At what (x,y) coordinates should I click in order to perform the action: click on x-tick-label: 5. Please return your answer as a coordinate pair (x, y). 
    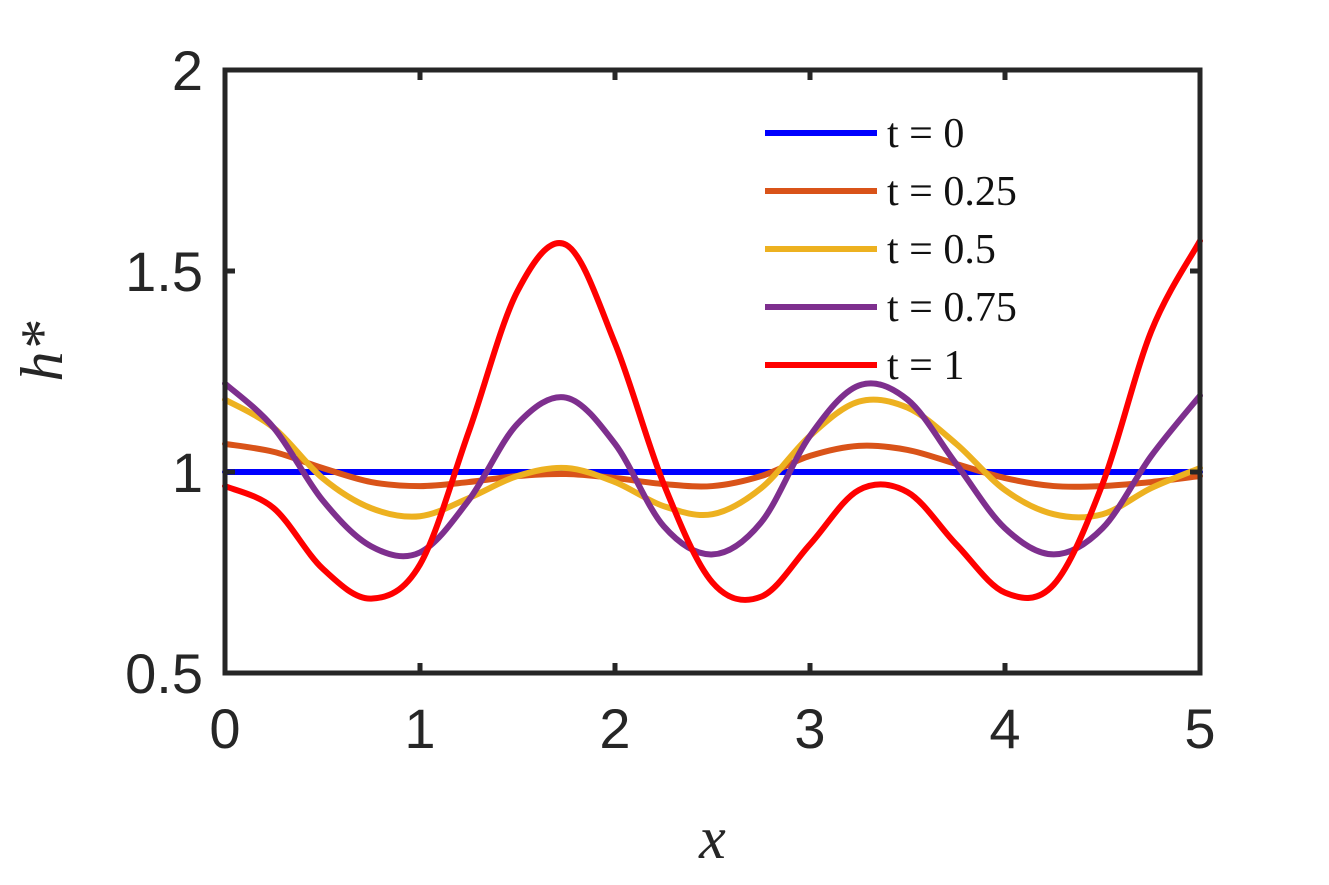
    Looking at the image, I should click on (1199, 728).